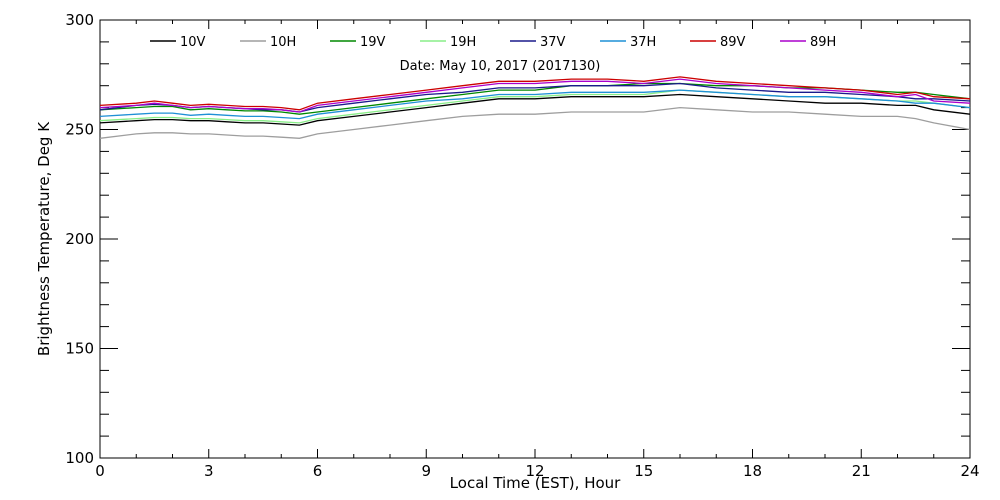  I want to click on x-tick-label: 0, so click(100, 471).